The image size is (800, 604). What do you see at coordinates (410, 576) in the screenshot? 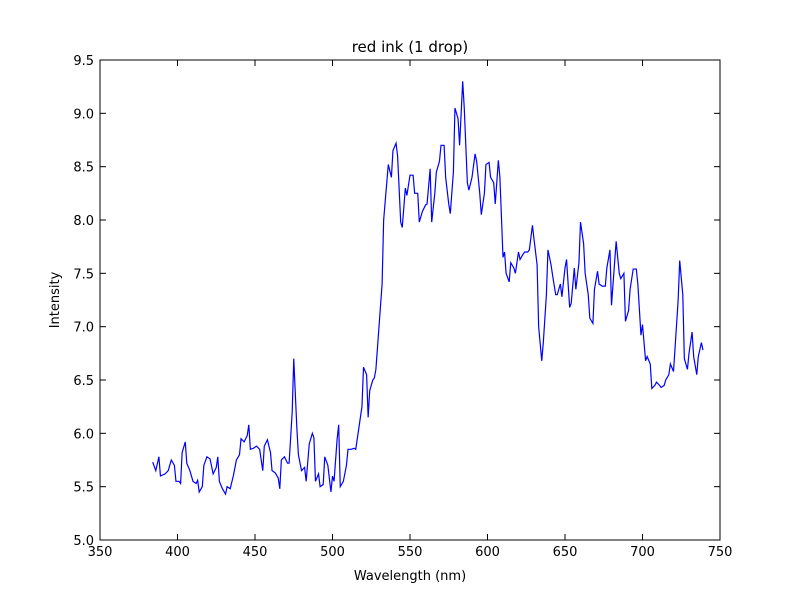
I see `x-axis-label: Wavelength (nm)` at bounding box center [410, 576].